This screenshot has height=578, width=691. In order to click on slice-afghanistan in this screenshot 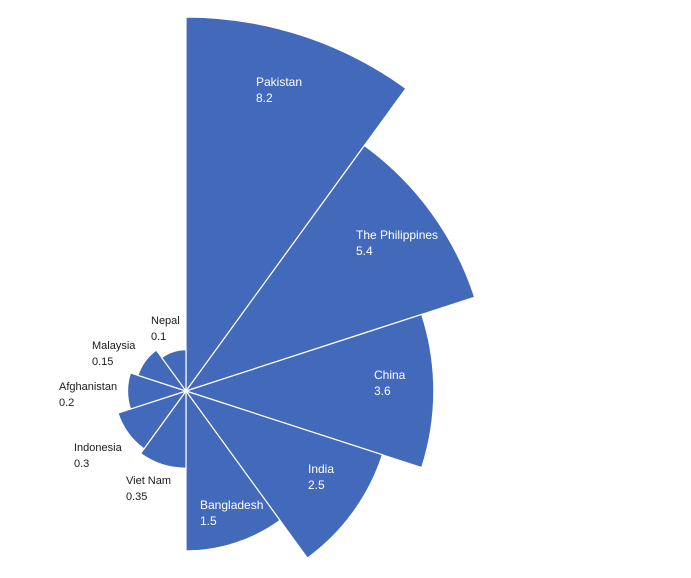, I will do `click(157, 391)`.